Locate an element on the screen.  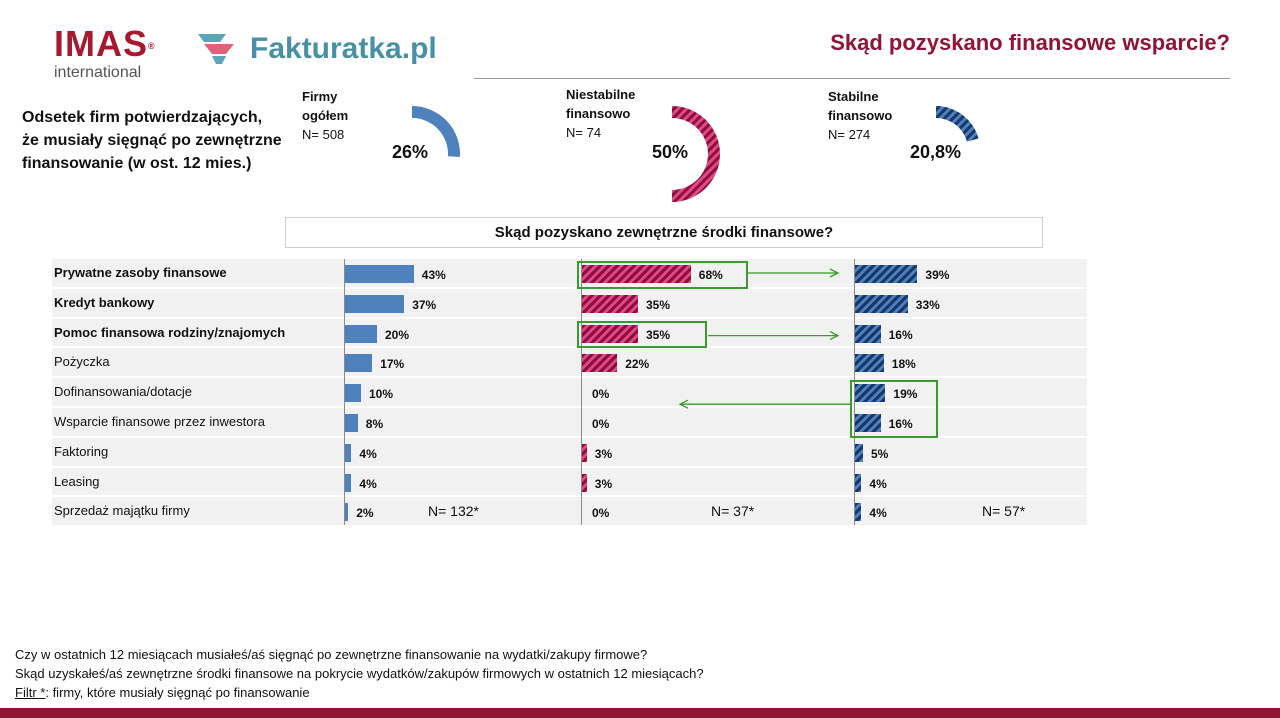
category-label: Wsparcie finansowe przez inwestora is located at coordinates (159, 421).